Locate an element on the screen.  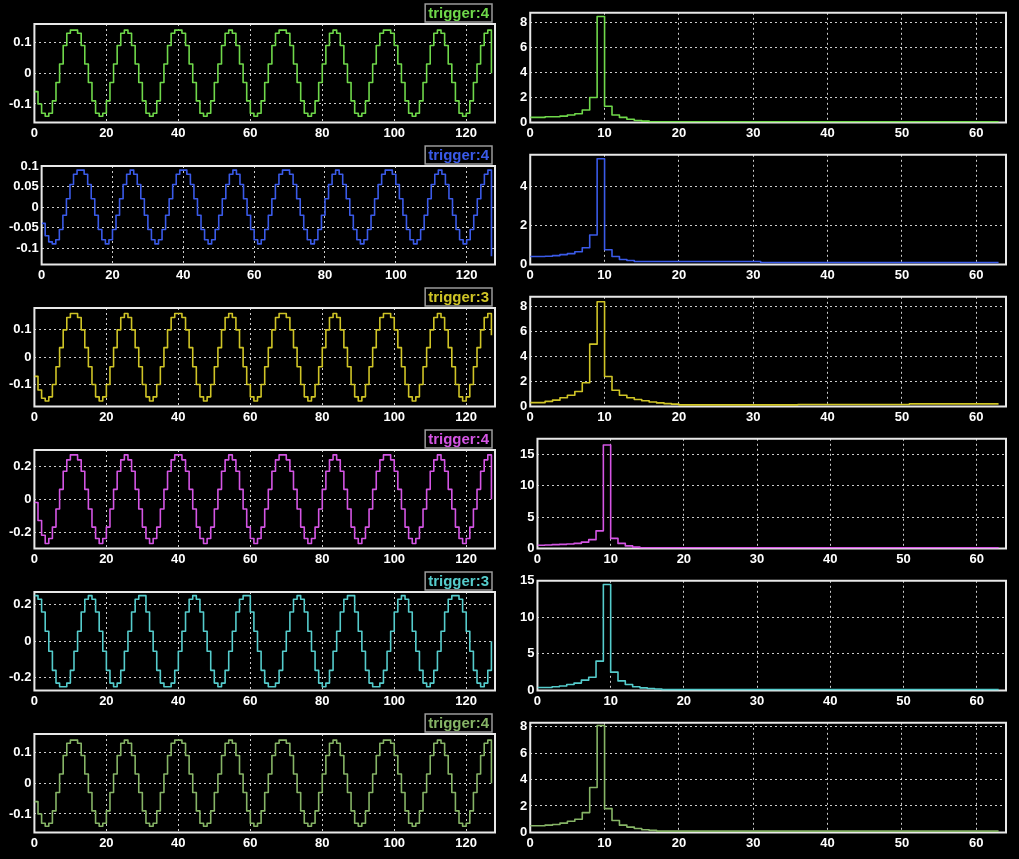
y-tick-label: 5 is located at coordinates (531, 516).